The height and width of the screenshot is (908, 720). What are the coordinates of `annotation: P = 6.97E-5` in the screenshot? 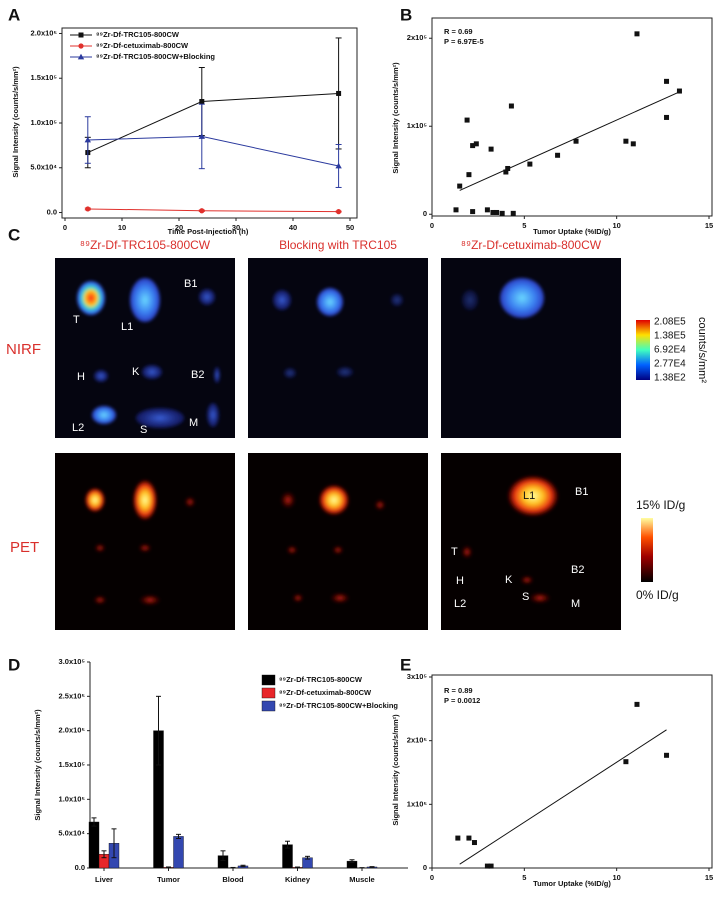 It's located at (464, 41).